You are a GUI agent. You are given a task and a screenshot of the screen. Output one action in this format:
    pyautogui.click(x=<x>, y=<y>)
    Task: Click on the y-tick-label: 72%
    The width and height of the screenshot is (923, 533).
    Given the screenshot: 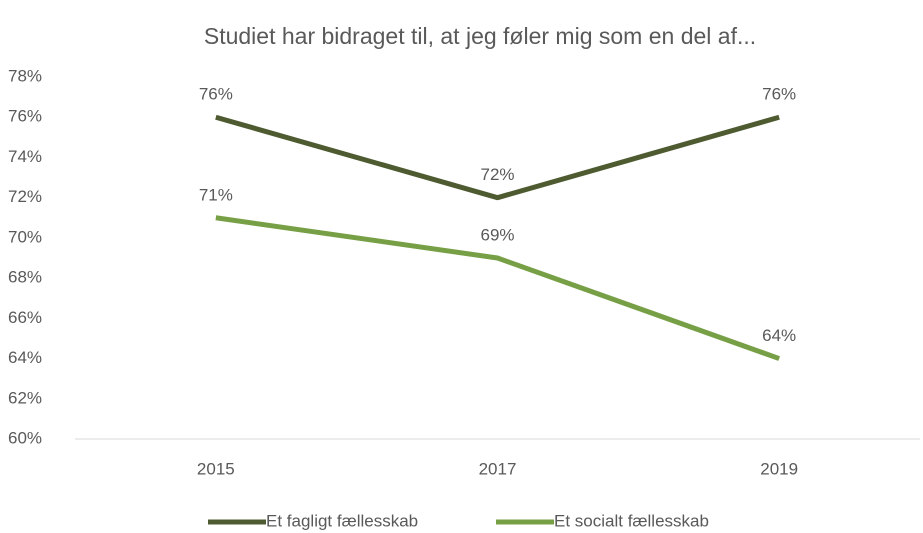 What is the action you would take?
    pyautogui.click(x=25, y=196)
    